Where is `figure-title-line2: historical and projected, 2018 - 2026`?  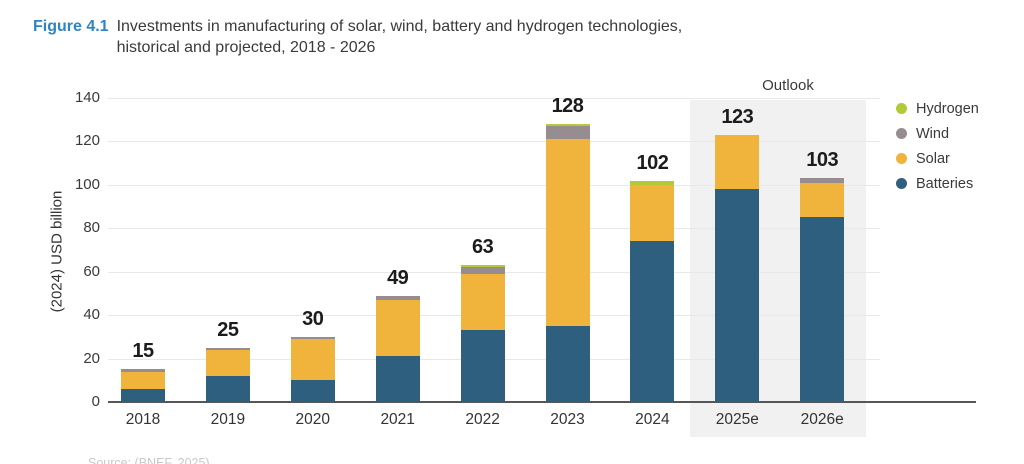 figure-title-line2: historical and projected, 2018 - 2026 is located at coordinates (246, 47).